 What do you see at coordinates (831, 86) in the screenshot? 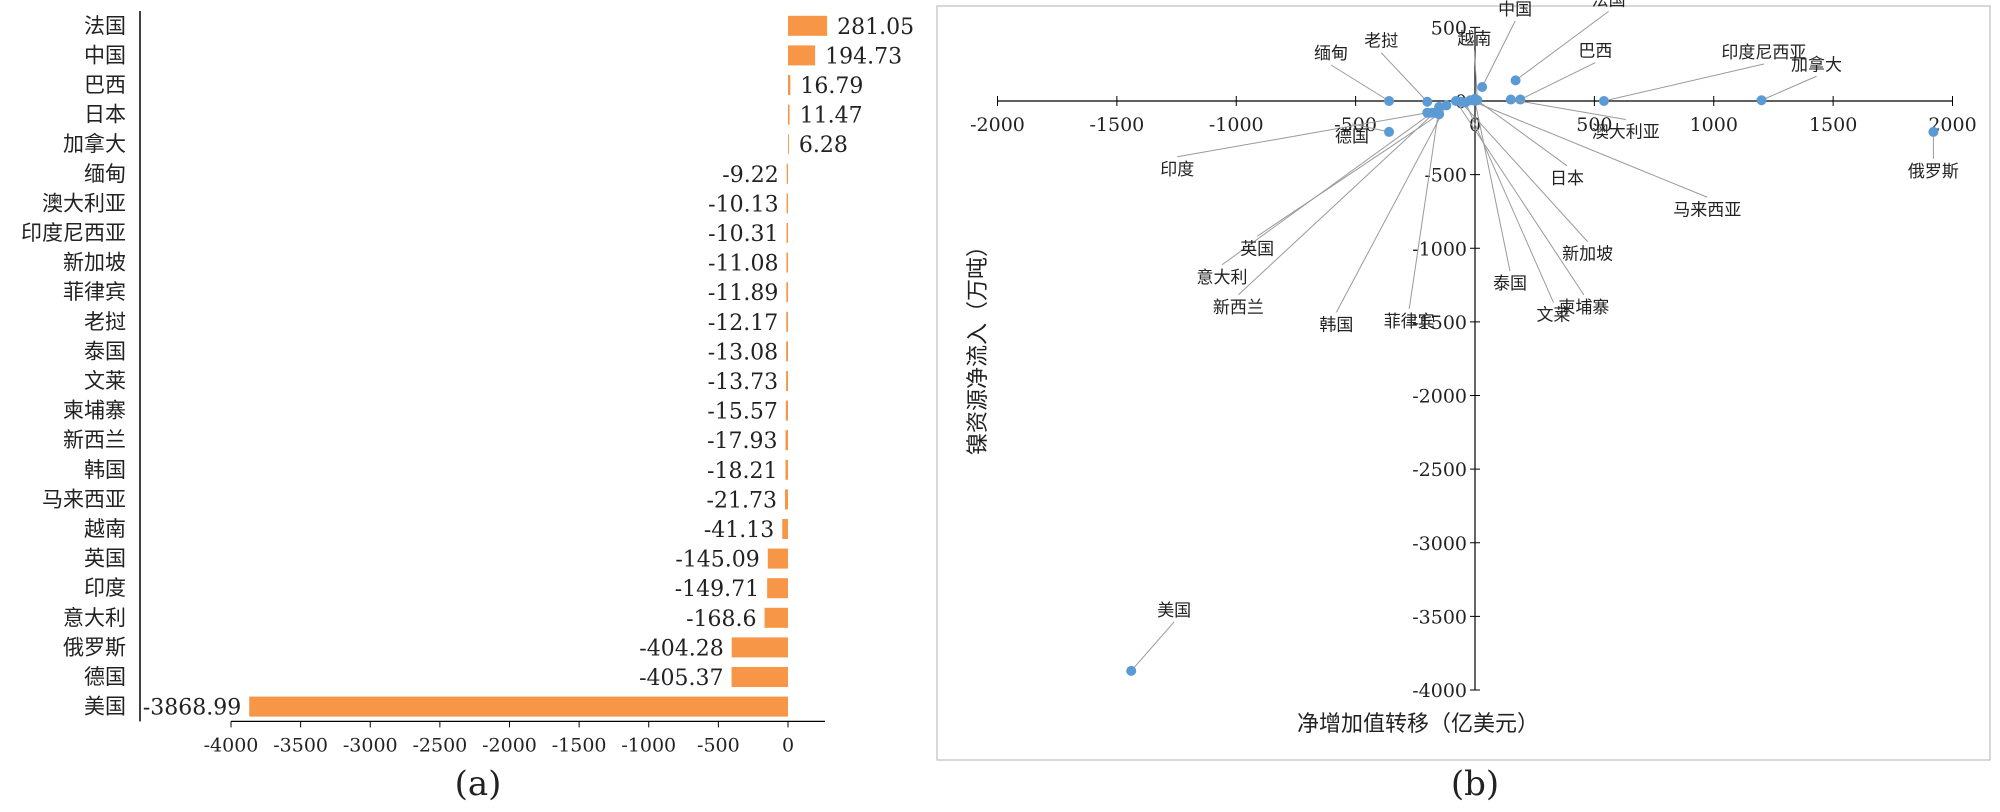
I see `bar-value-label: 16.79` at bounding box center [831, 86].